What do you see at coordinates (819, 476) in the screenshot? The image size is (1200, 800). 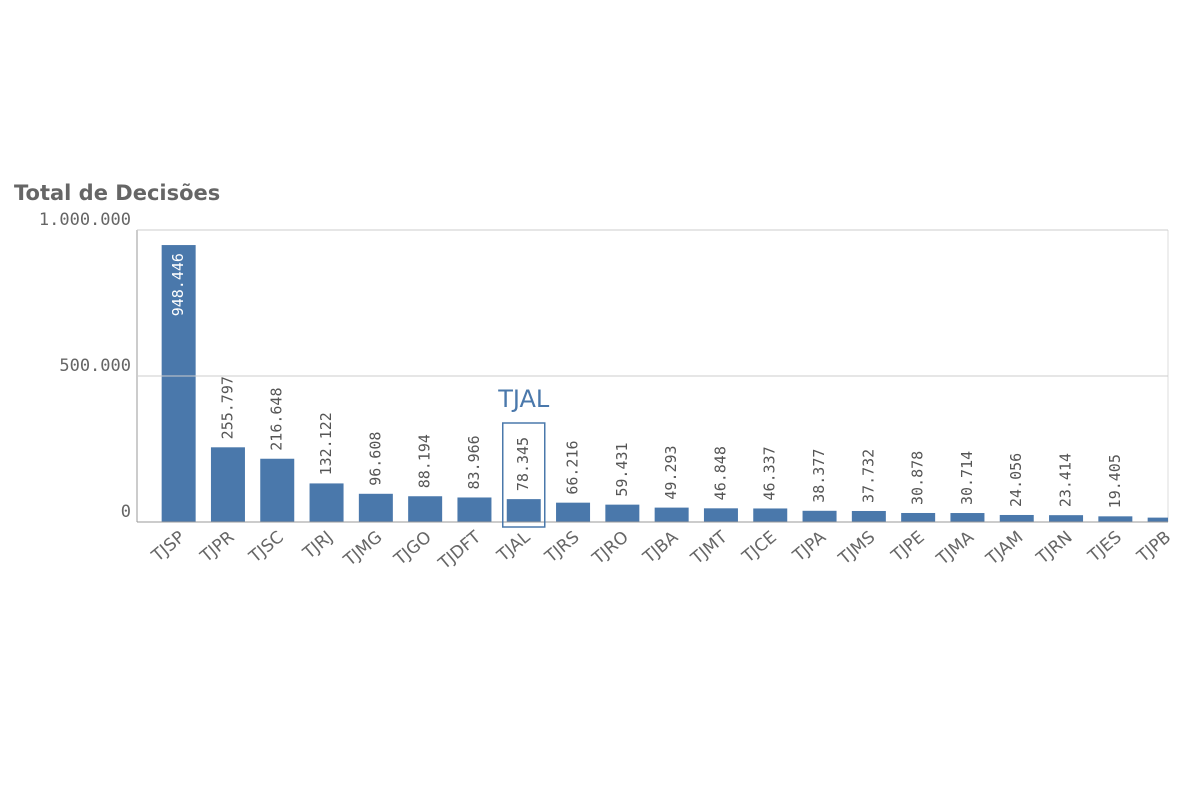 I see `value-label: 38.377` at bounding box center [819, 476].